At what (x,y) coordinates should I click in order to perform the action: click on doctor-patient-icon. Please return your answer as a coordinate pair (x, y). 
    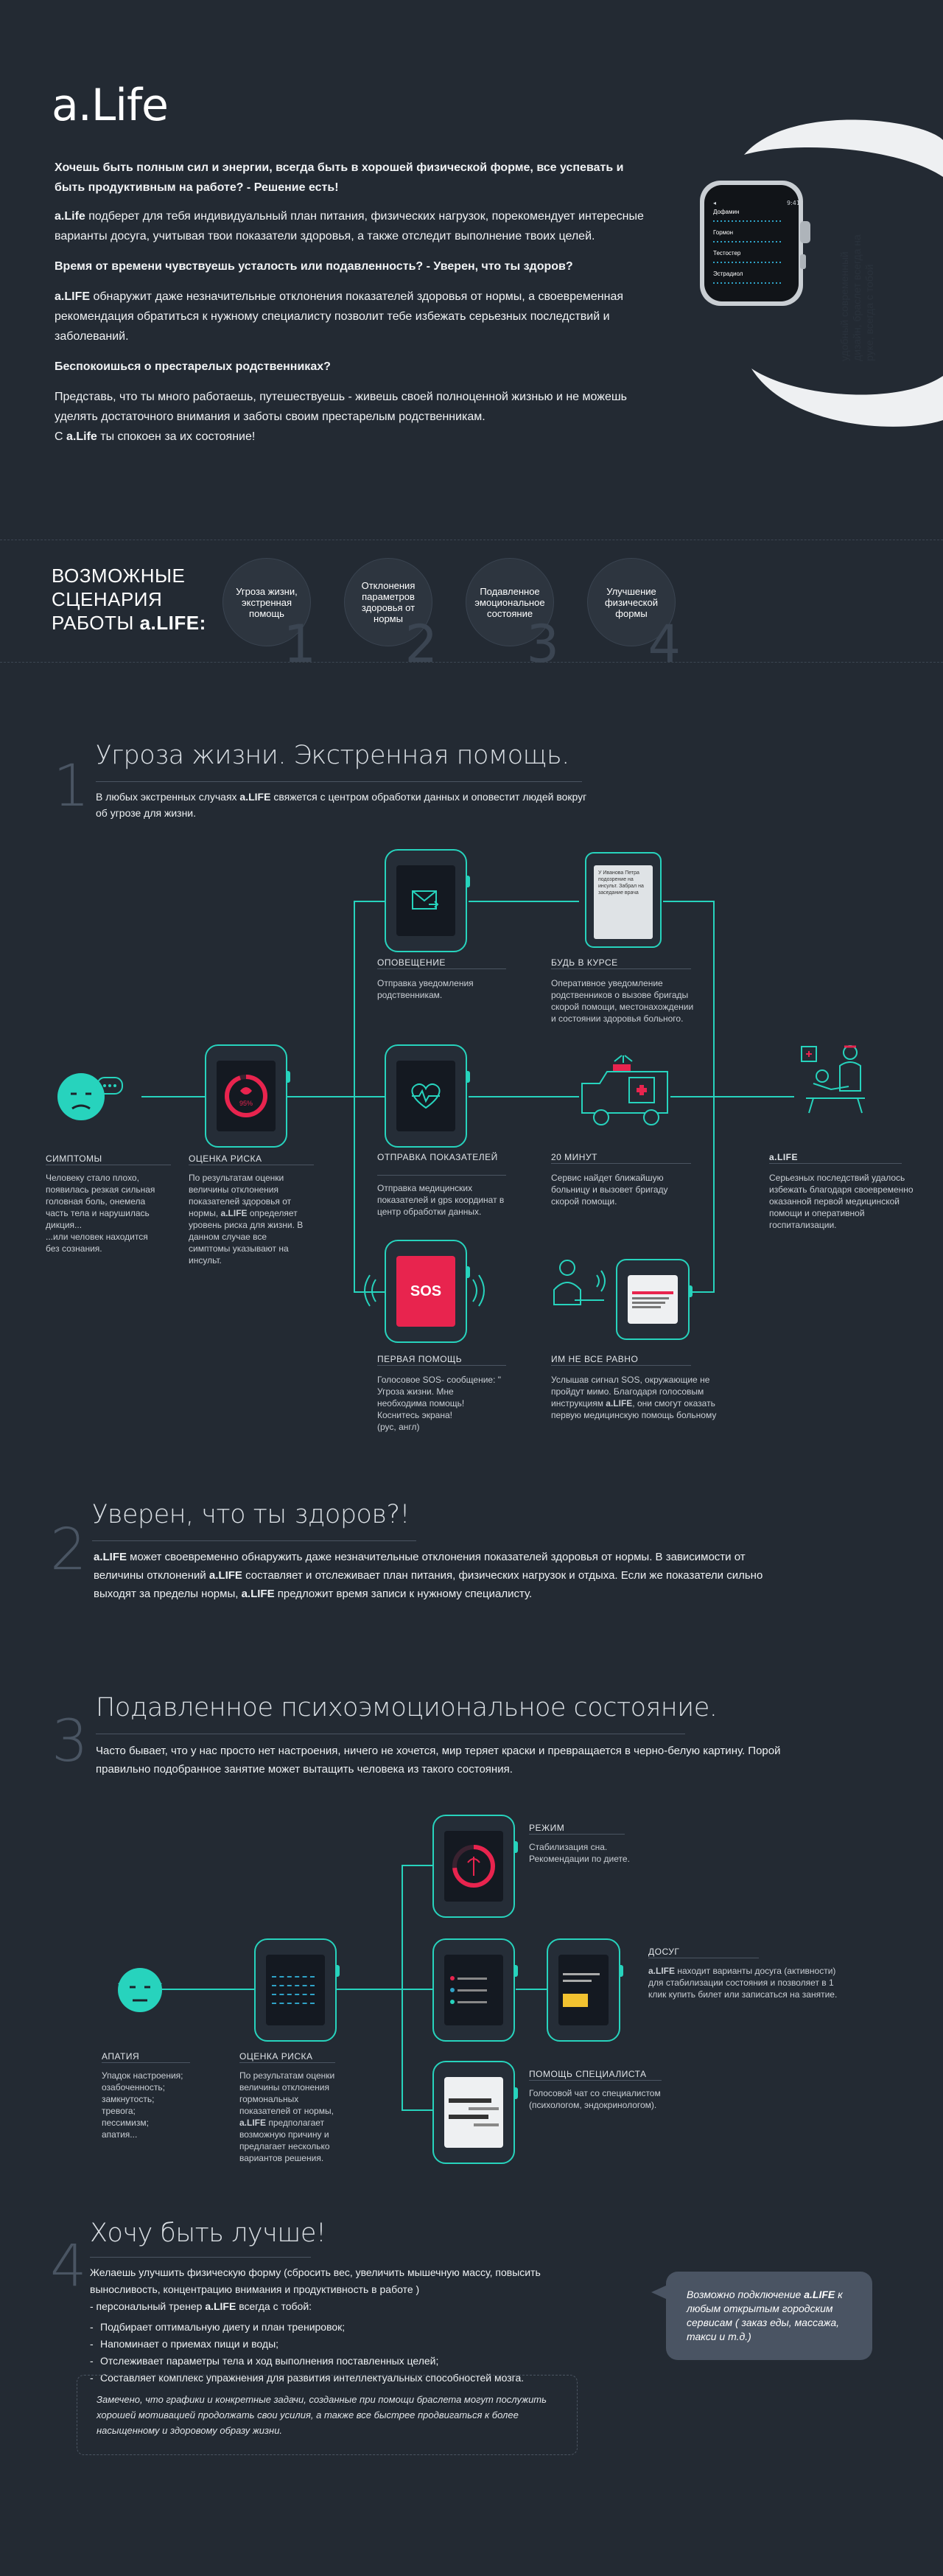
    Looking at the image, I should click on (836, 1081).